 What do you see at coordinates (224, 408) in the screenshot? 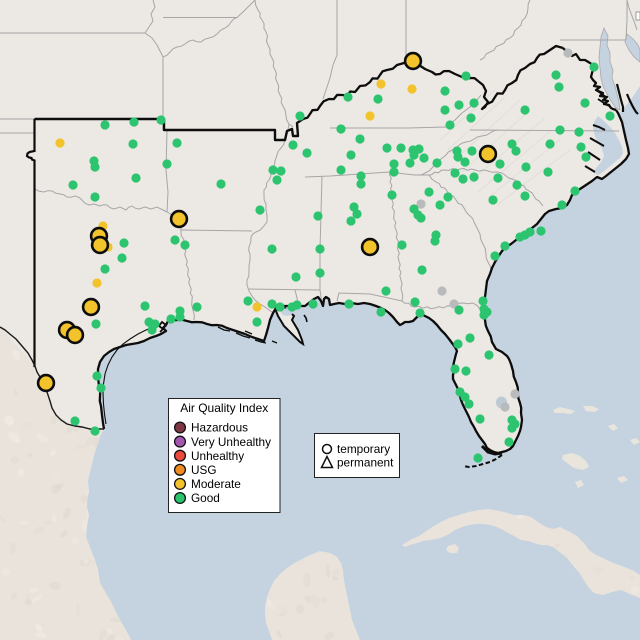
I see `svg-text: Air Quality Index` at bounding box center [224, 408].